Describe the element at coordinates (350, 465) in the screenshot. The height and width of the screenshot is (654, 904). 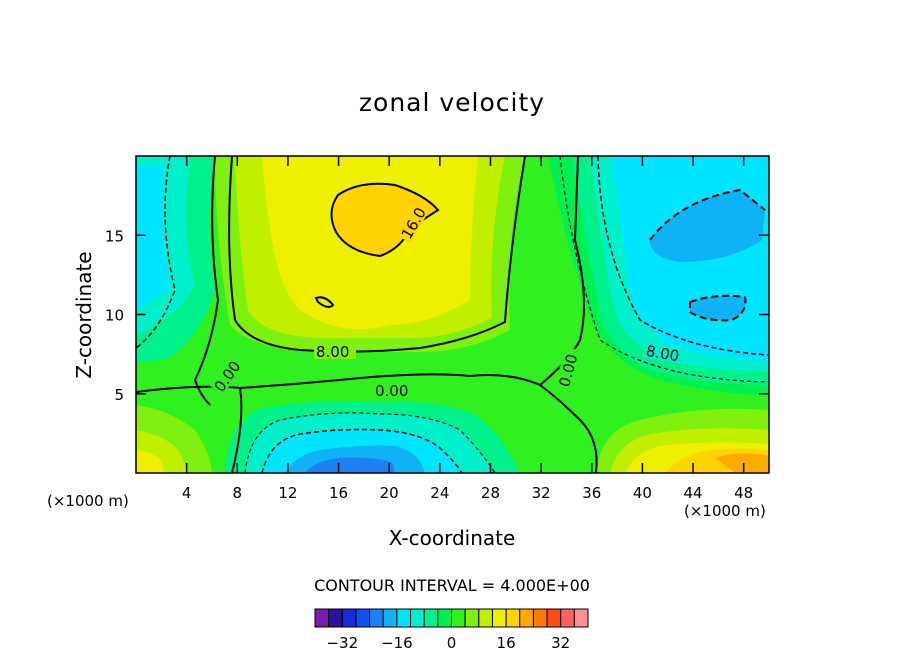
I see `region-bottom-e` at that location.